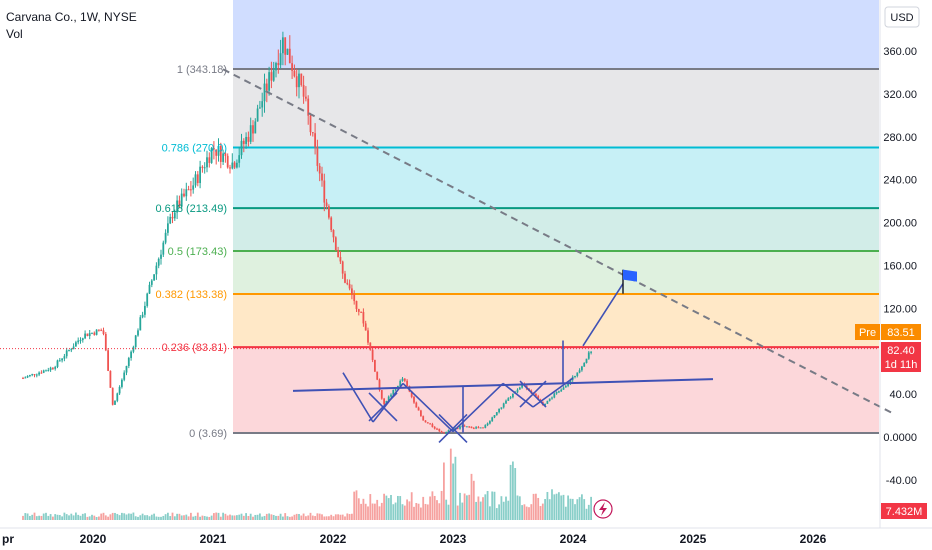 The width and height of the screenshot is (932, 550). What do you see at coordinates (603, 315) in the screenshot?
I see `target-projection` at bounding box center [603, 315].